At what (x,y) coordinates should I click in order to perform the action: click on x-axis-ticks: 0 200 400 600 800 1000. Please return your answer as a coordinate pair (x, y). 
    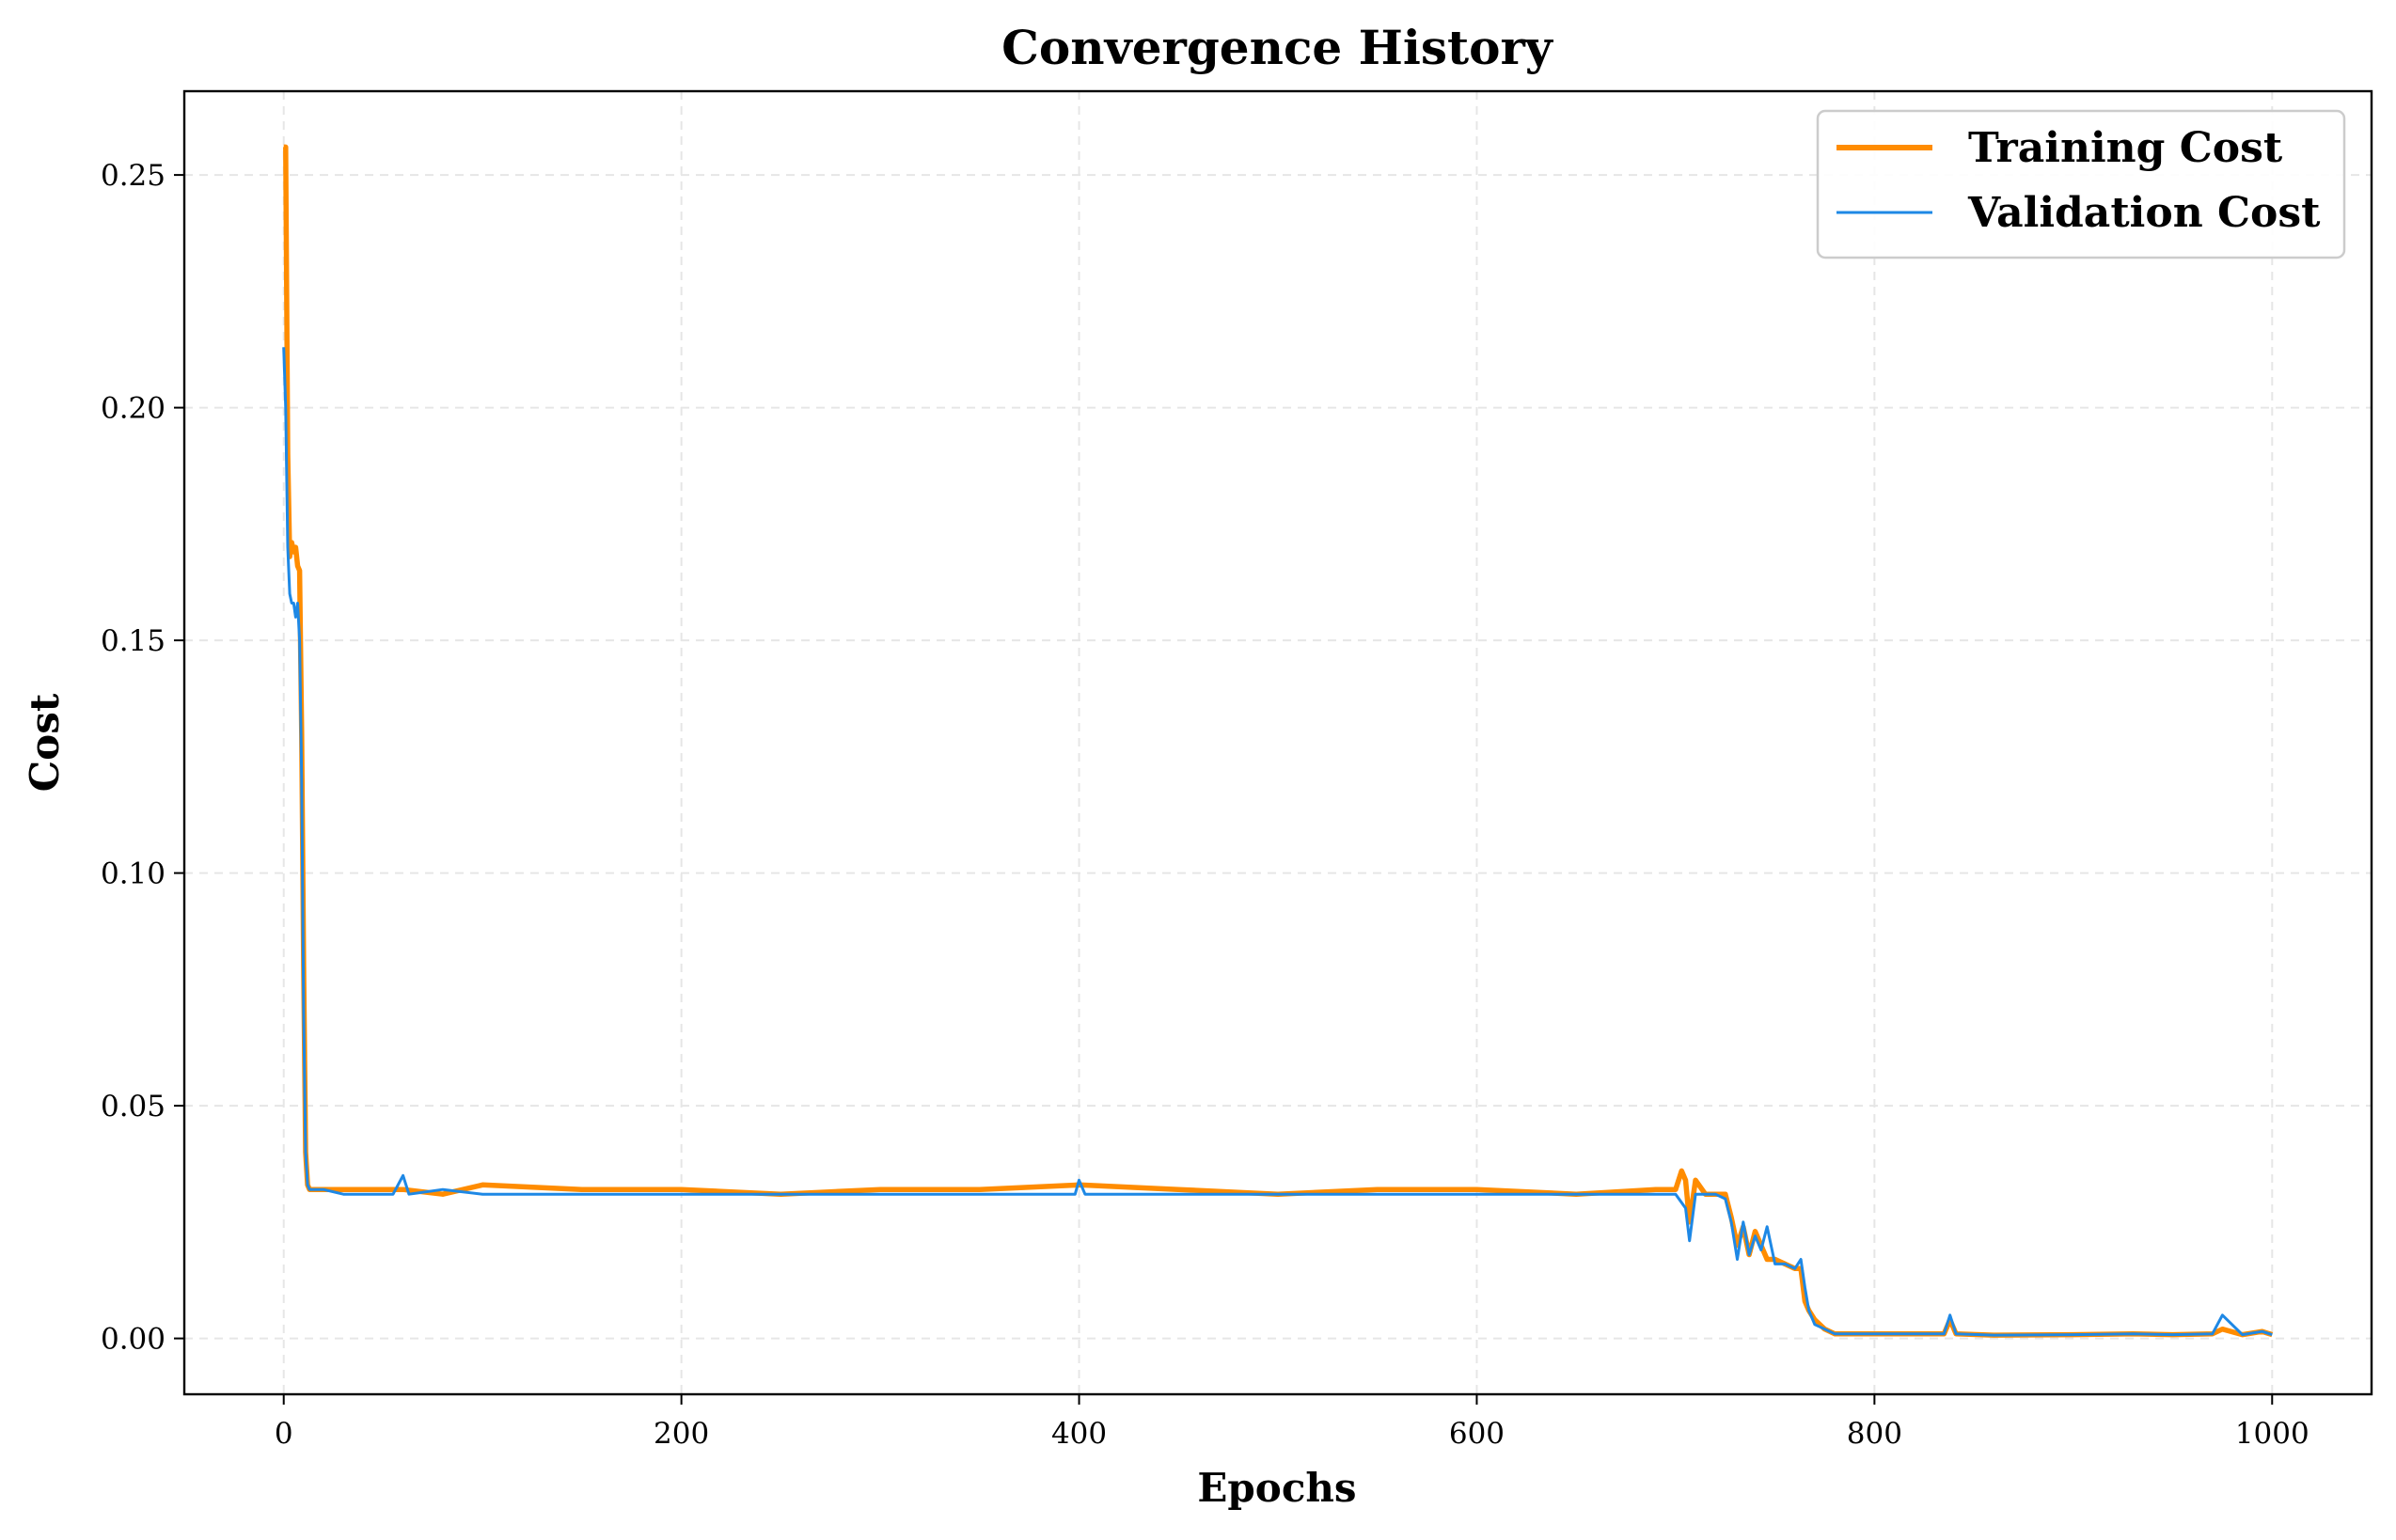
    Looking at the image, I should click on (1292, 1423).